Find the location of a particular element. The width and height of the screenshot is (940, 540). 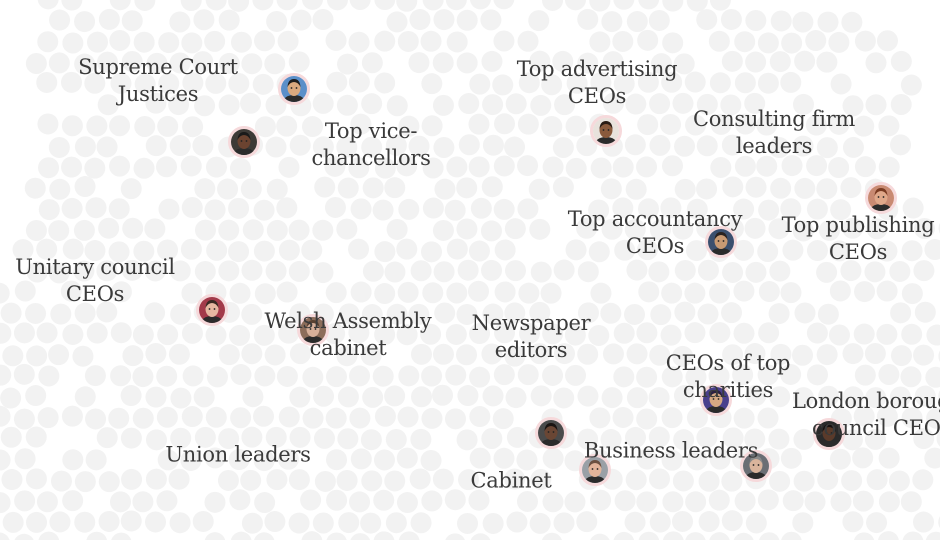

label-line: cabinet is located at coordinates (348, 348).